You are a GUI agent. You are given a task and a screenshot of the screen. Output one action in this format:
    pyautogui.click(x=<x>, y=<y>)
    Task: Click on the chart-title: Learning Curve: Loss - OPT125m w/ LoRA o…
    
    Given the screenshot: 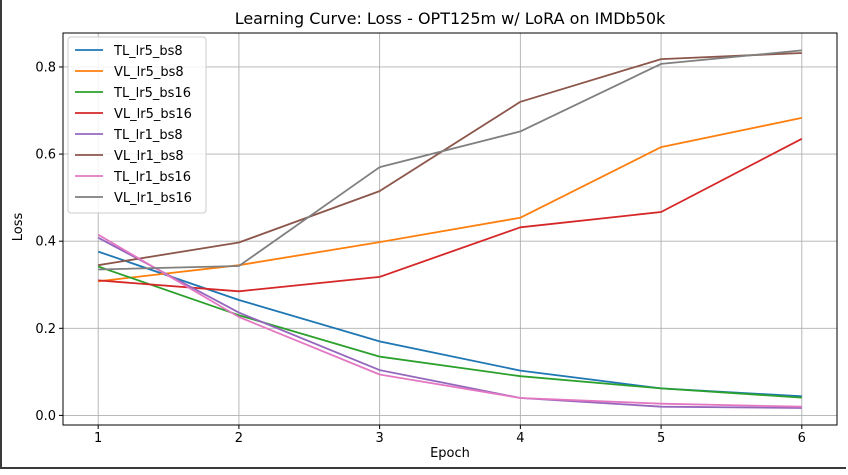 What is the action you would take?
    pyautogui.click(x=450, y=18)
    